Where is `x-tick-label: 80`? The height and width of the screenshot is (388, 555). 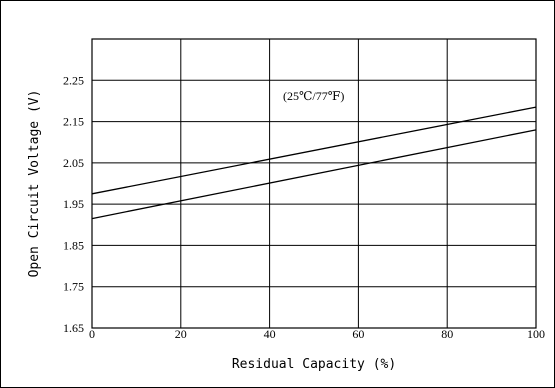 x-tick-label: 80 is located at coordinates (447, 334).